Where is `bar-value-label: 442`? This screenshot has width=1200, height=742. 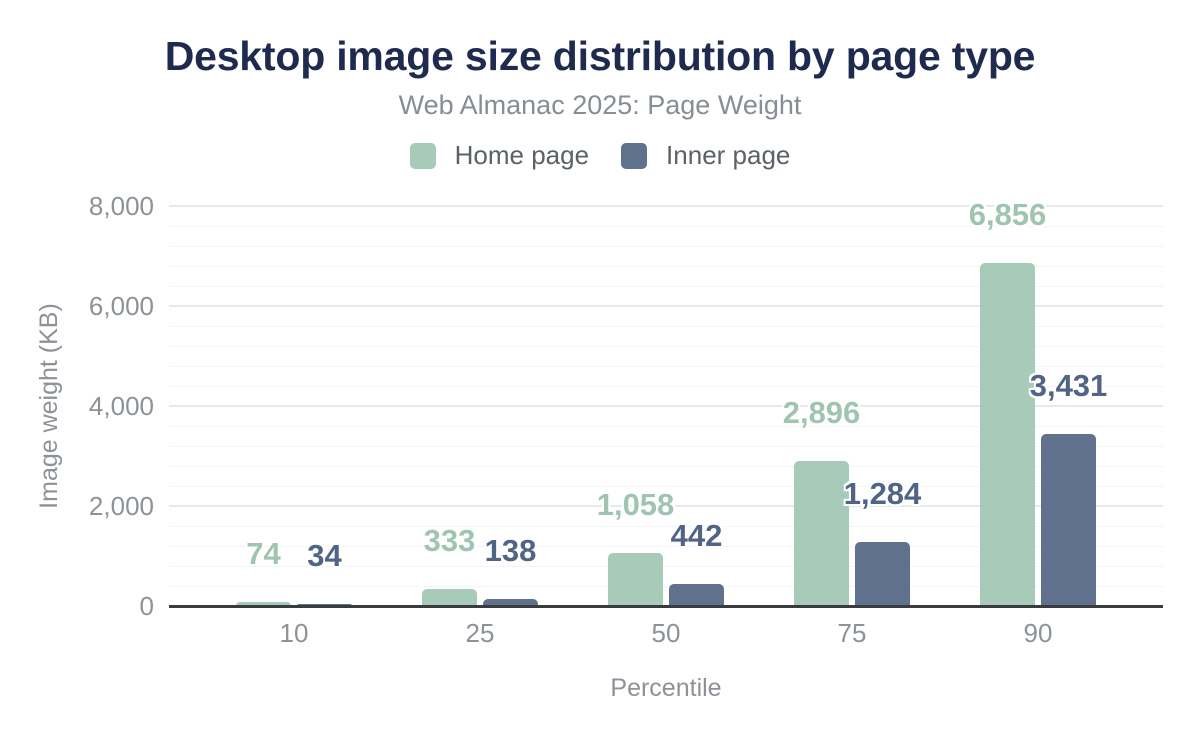
bar-value-label: 442 is located at coordinates (696, 535).